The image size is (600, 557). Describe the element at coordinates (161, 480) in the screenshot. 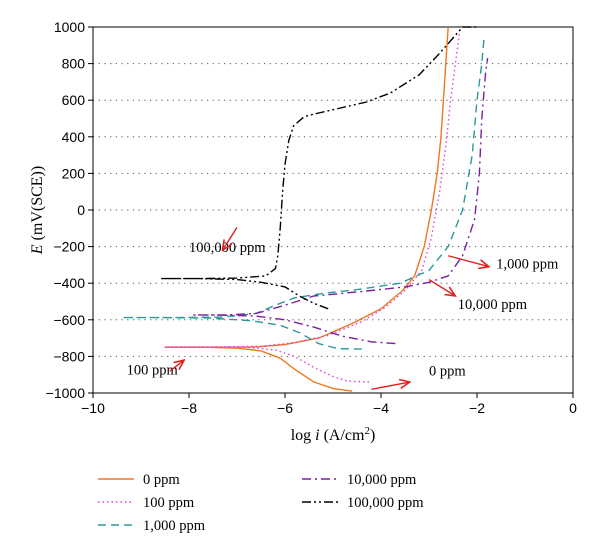

I see `legend-label-0: 0 ppm` at that location.